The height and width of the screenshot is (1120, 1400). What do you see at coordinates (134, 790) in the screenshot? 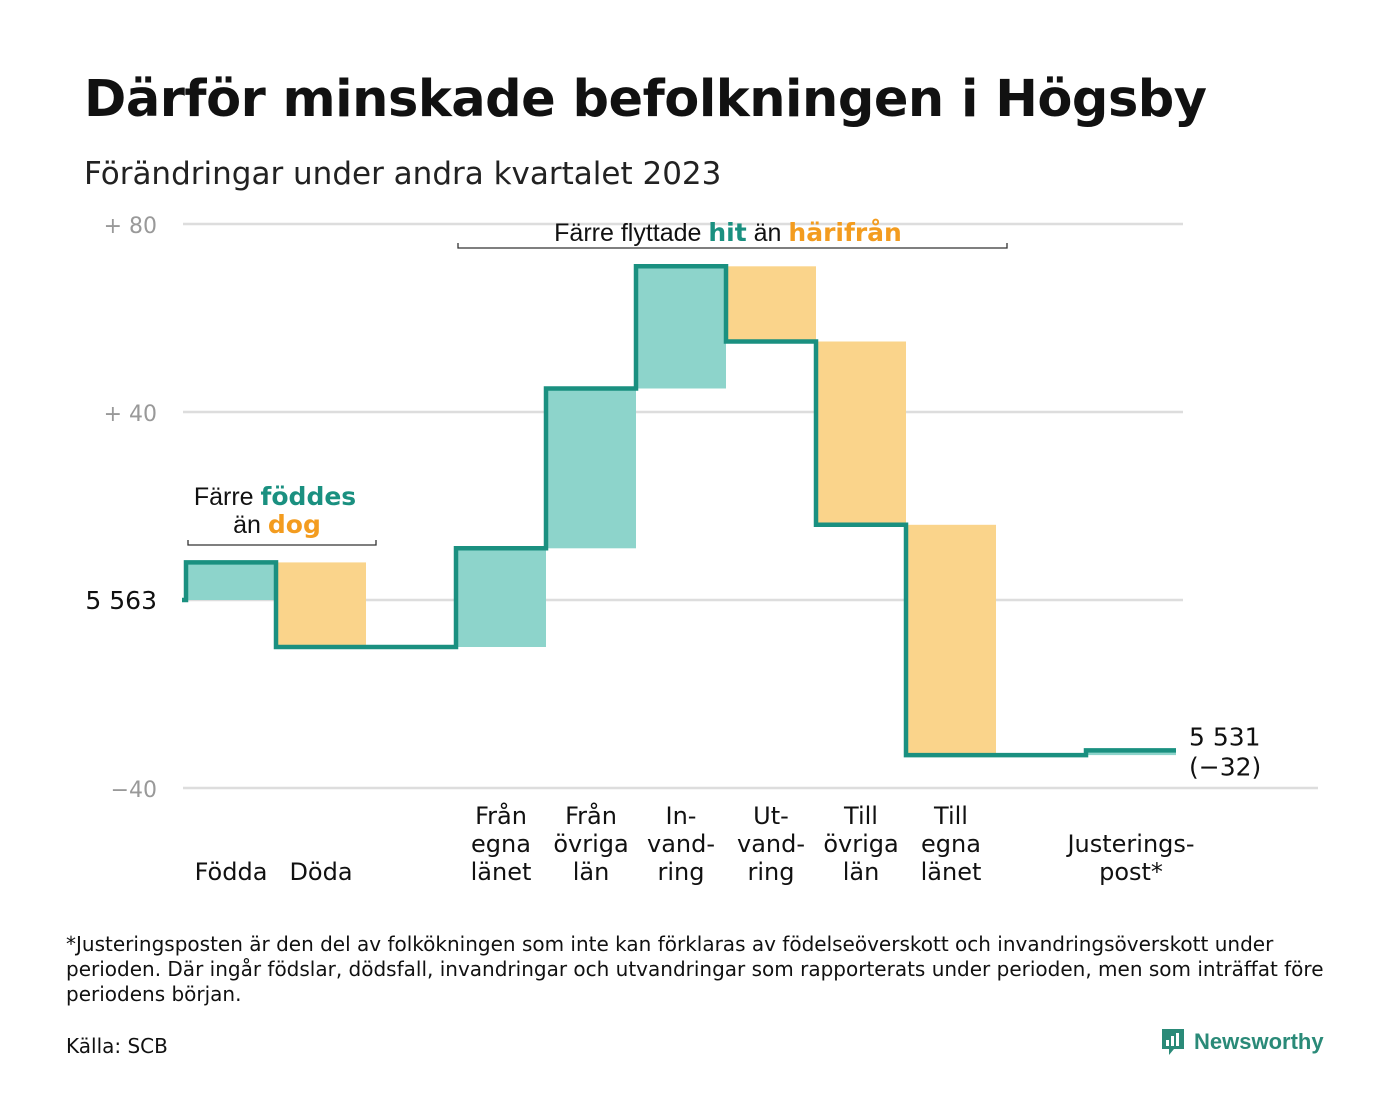
I see `y-tick-label: −40` at bounding box center [134, 790].